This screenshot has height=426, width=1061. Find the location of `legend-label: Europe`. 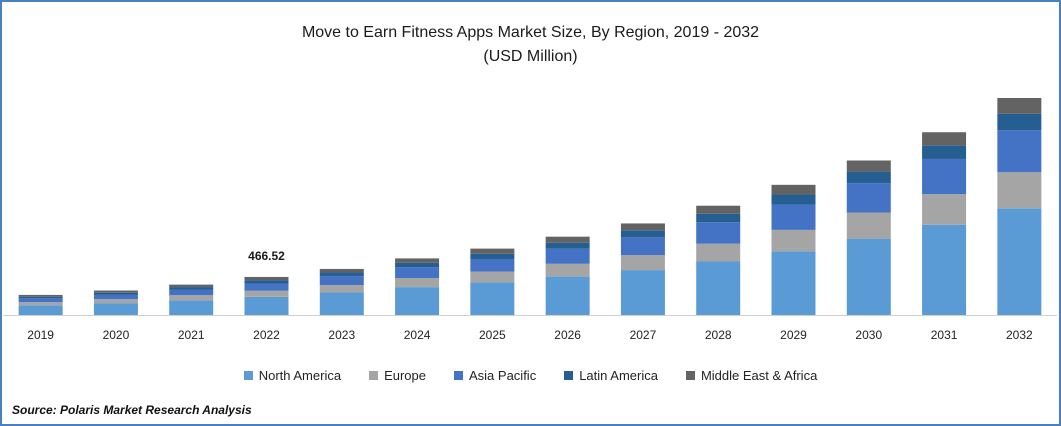

legend-label: Europe is located at coordinates (405, 375).